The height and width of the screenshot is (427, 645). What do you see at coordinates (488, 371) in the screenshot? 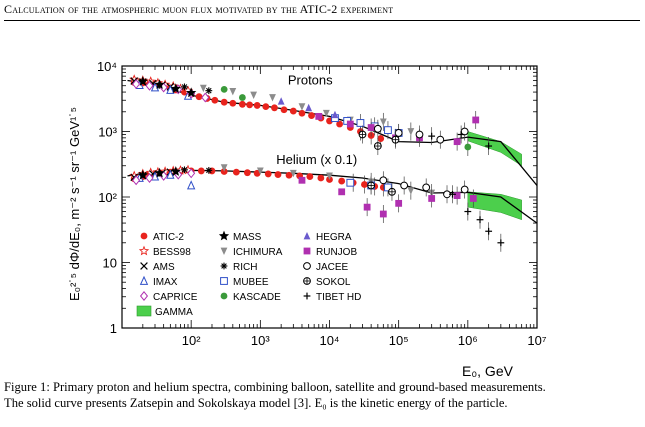
I see `x-axis-label: E₀, GeV` at bounding box center [488, 371].